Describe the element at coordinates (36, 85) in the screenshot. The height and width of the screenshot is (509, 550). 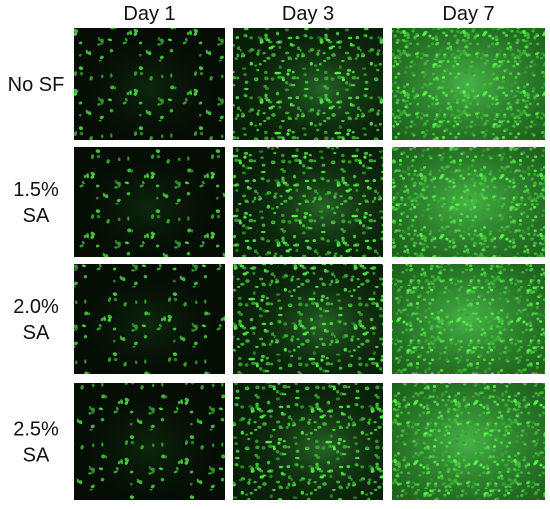
I see `row-label: No SF` at that location.